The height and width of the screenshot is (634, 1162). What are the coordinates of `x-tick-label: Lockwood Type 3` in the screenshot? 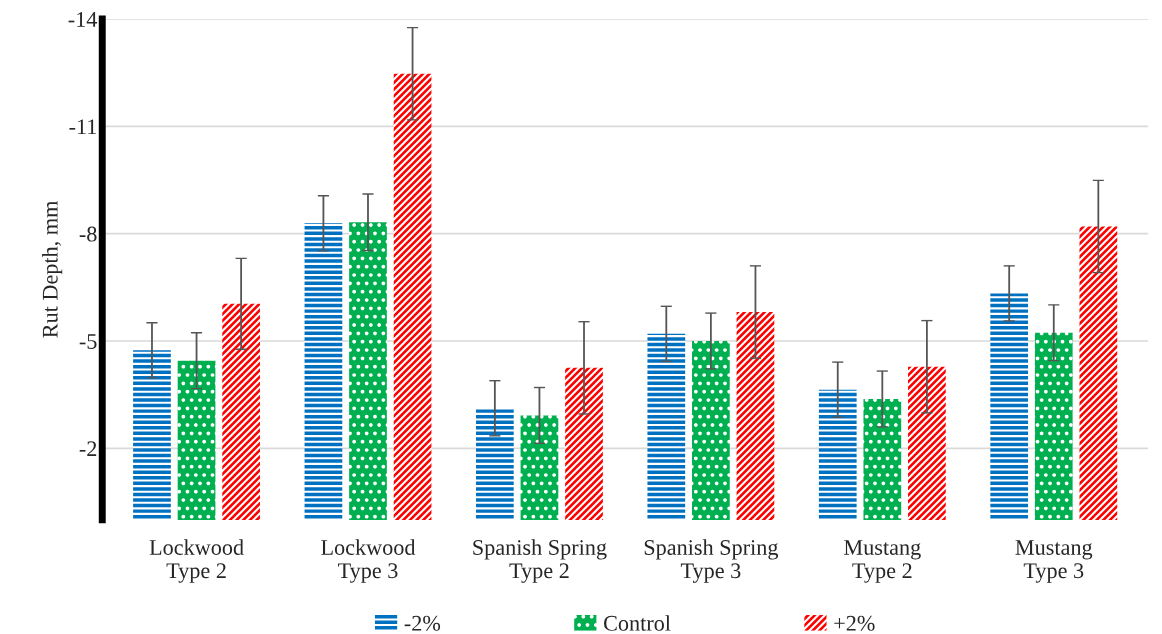 It's located at (368, 561).